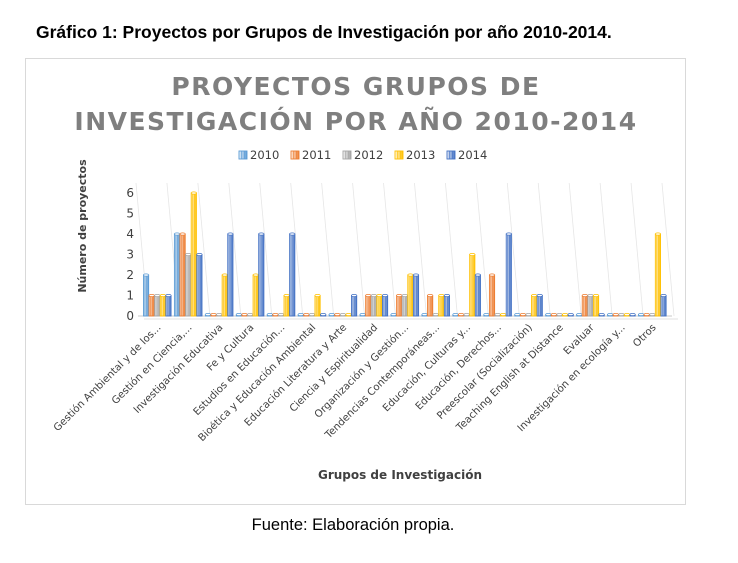 This screenshot has width=738, height=563. What do you see at coordinates (130, 234) in the screenshot?
I see `y-tick-label: 4` at bounding box center [130, 234].